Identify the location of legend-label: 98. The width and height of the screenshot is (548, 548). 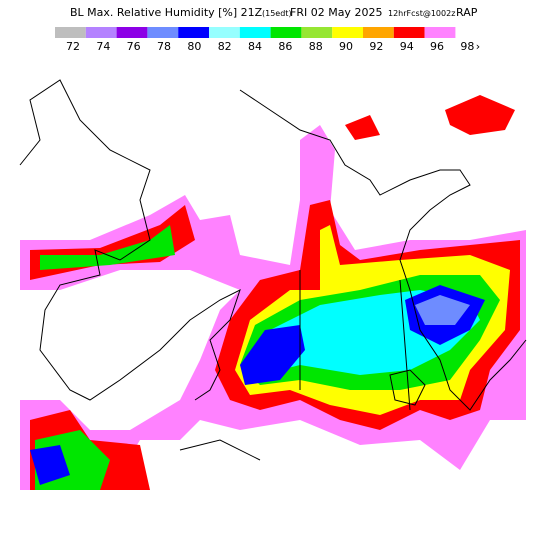
(467, 46).